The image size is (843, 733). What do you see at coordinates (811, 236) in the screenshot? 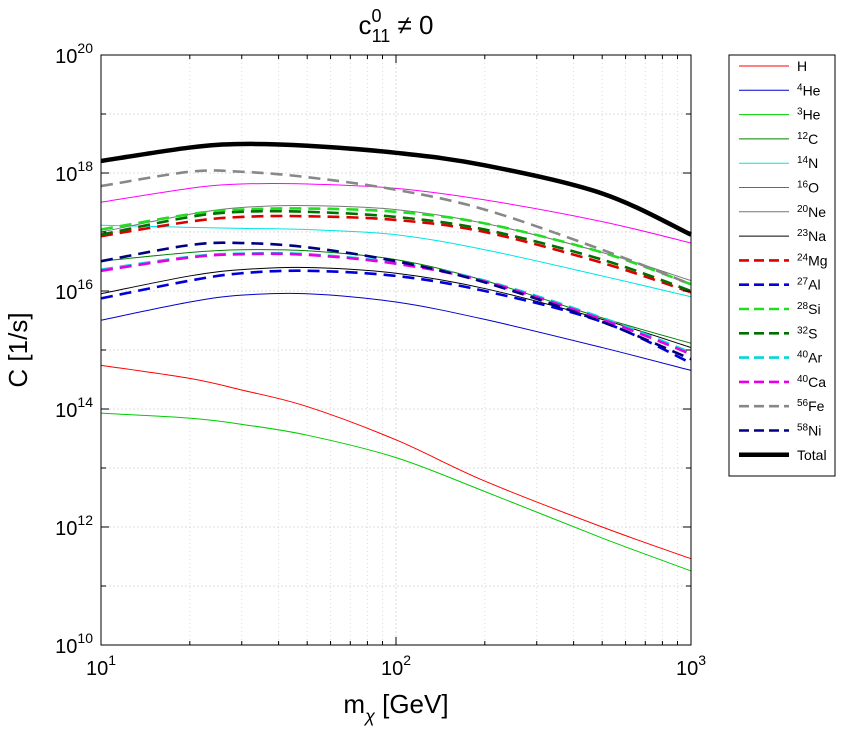
I see `legend-label-23na: 23Na` at bounding box center [811, 236].